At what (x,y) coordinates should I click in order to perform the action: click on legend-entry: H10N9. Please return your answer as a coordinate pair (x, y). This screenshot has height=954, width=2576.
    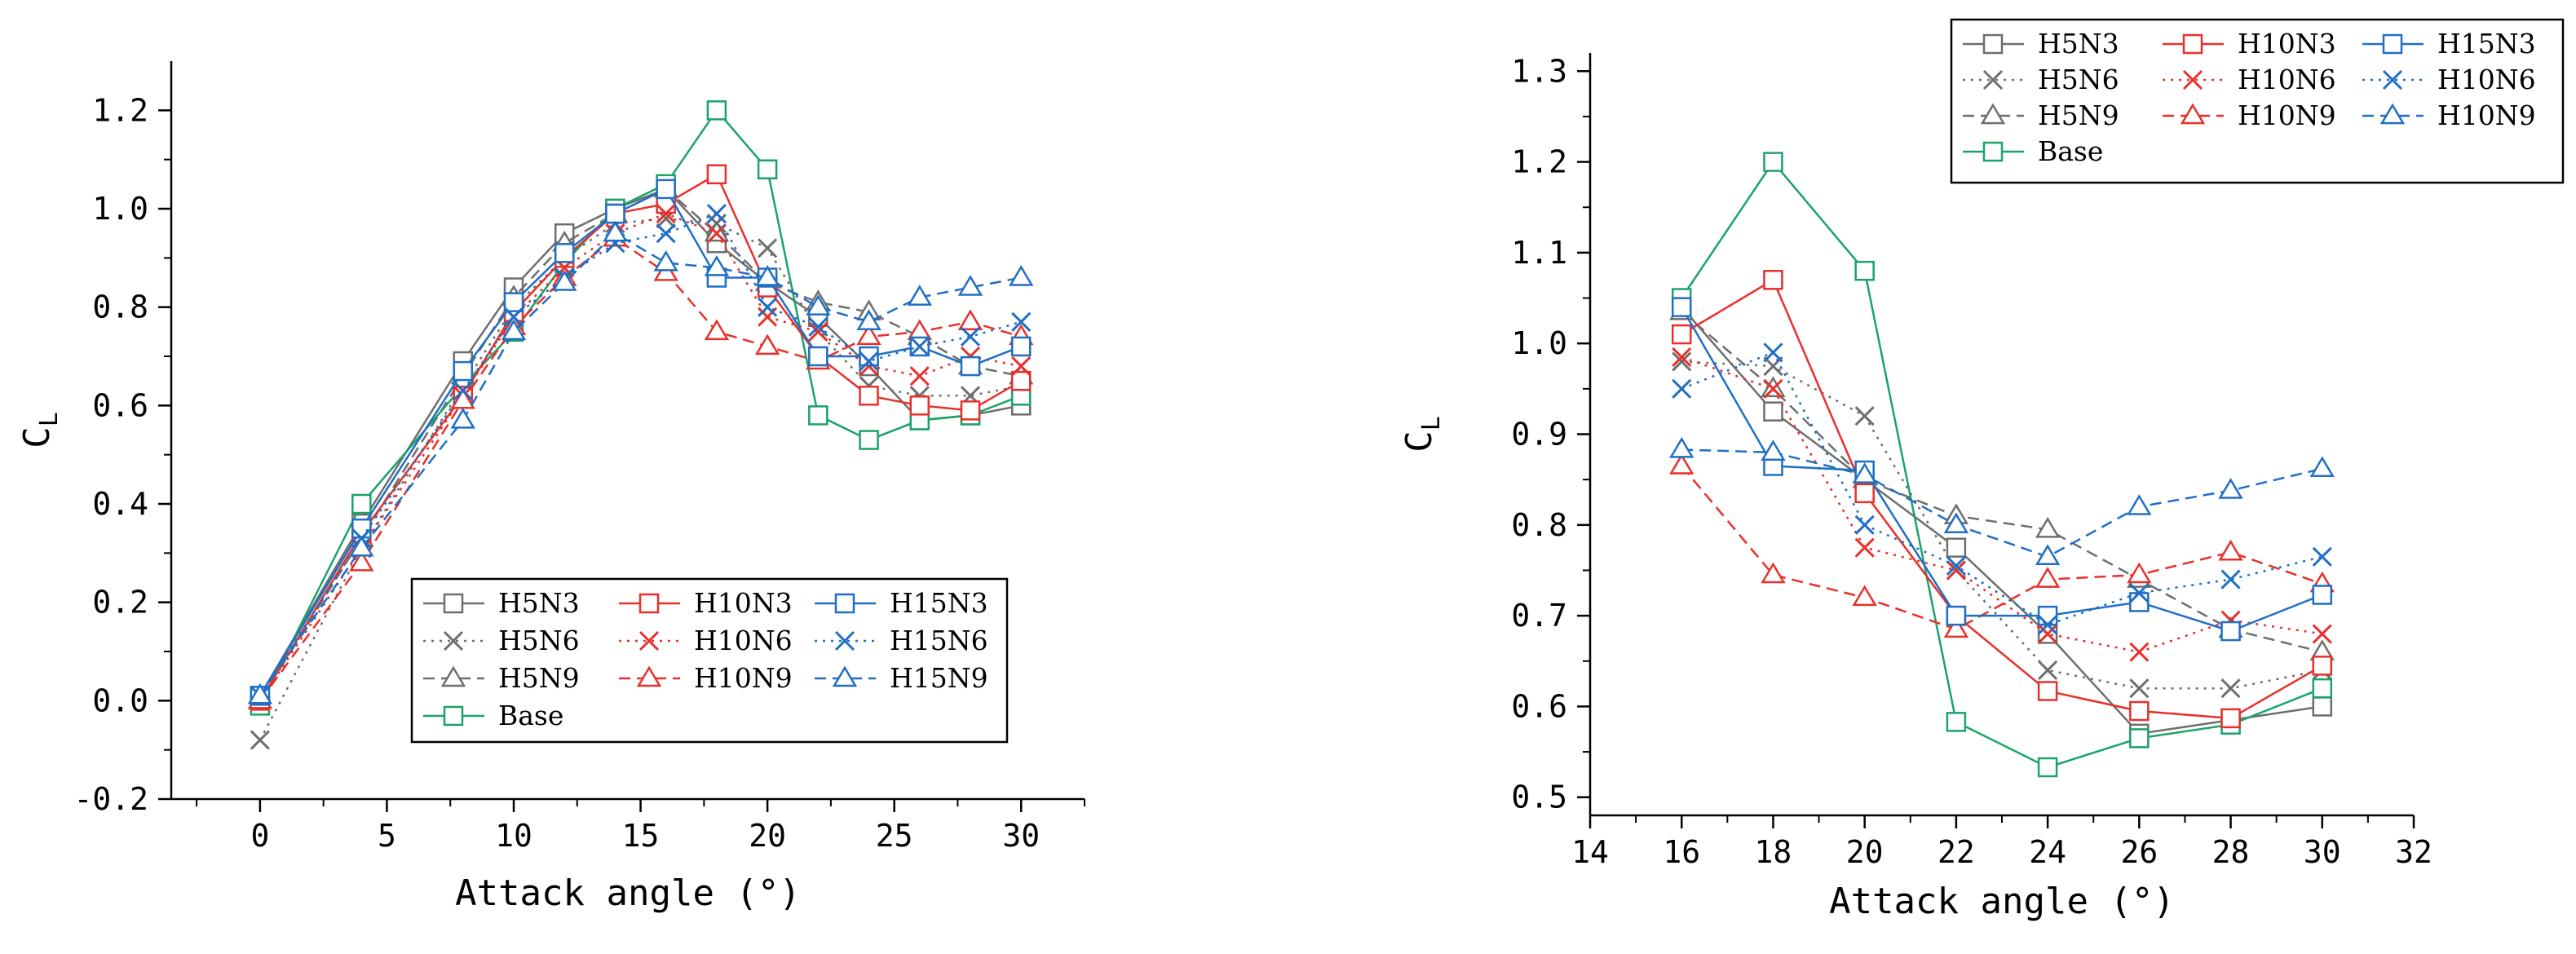
    Looking at the image, I should click on (2249, 115).